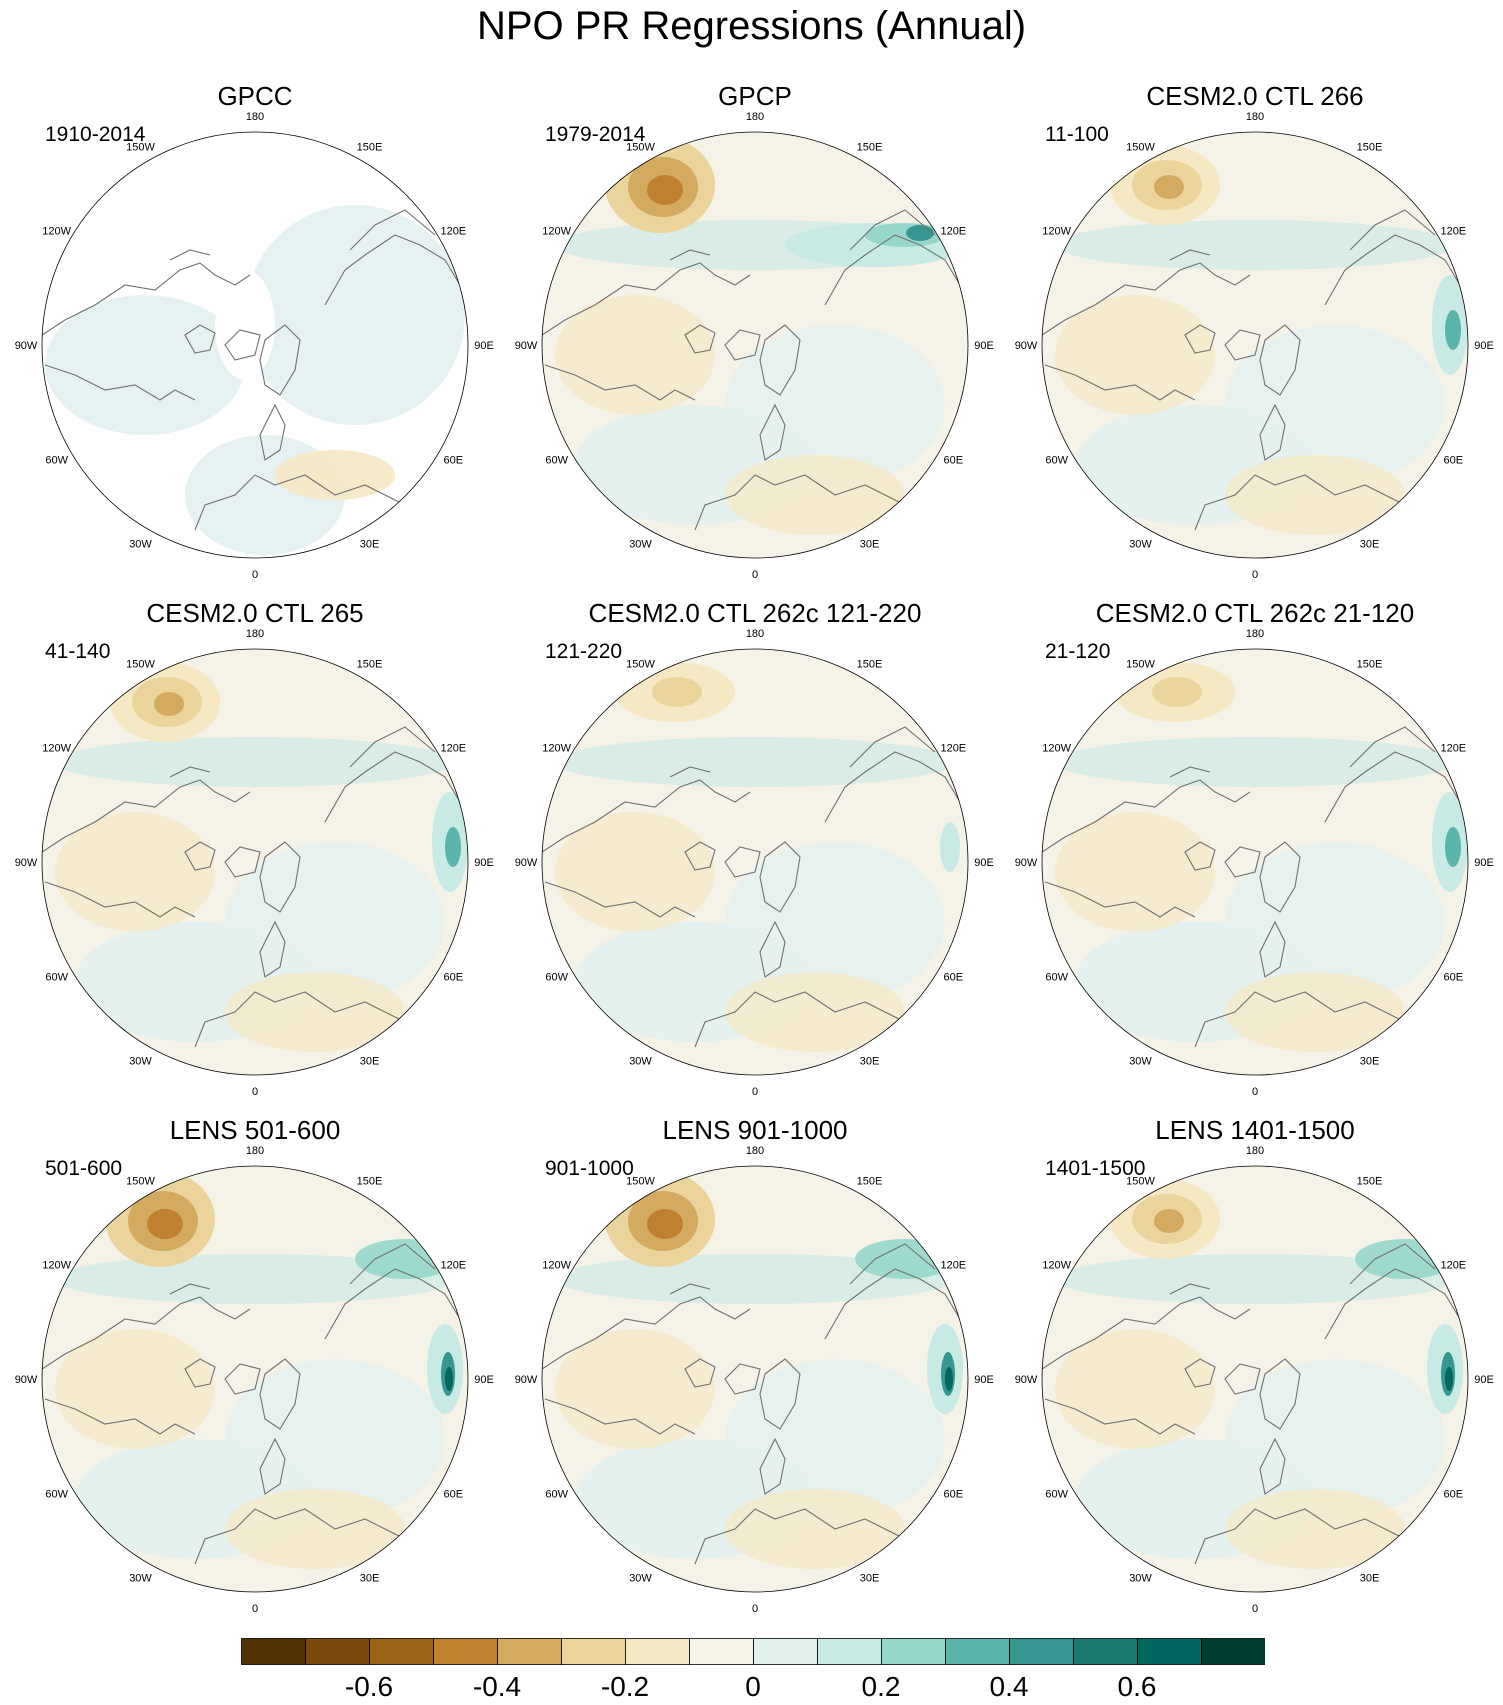 The image size is (1503, 1705). I want to click on panel-period-label: 901-1000, so click(589, 1168).